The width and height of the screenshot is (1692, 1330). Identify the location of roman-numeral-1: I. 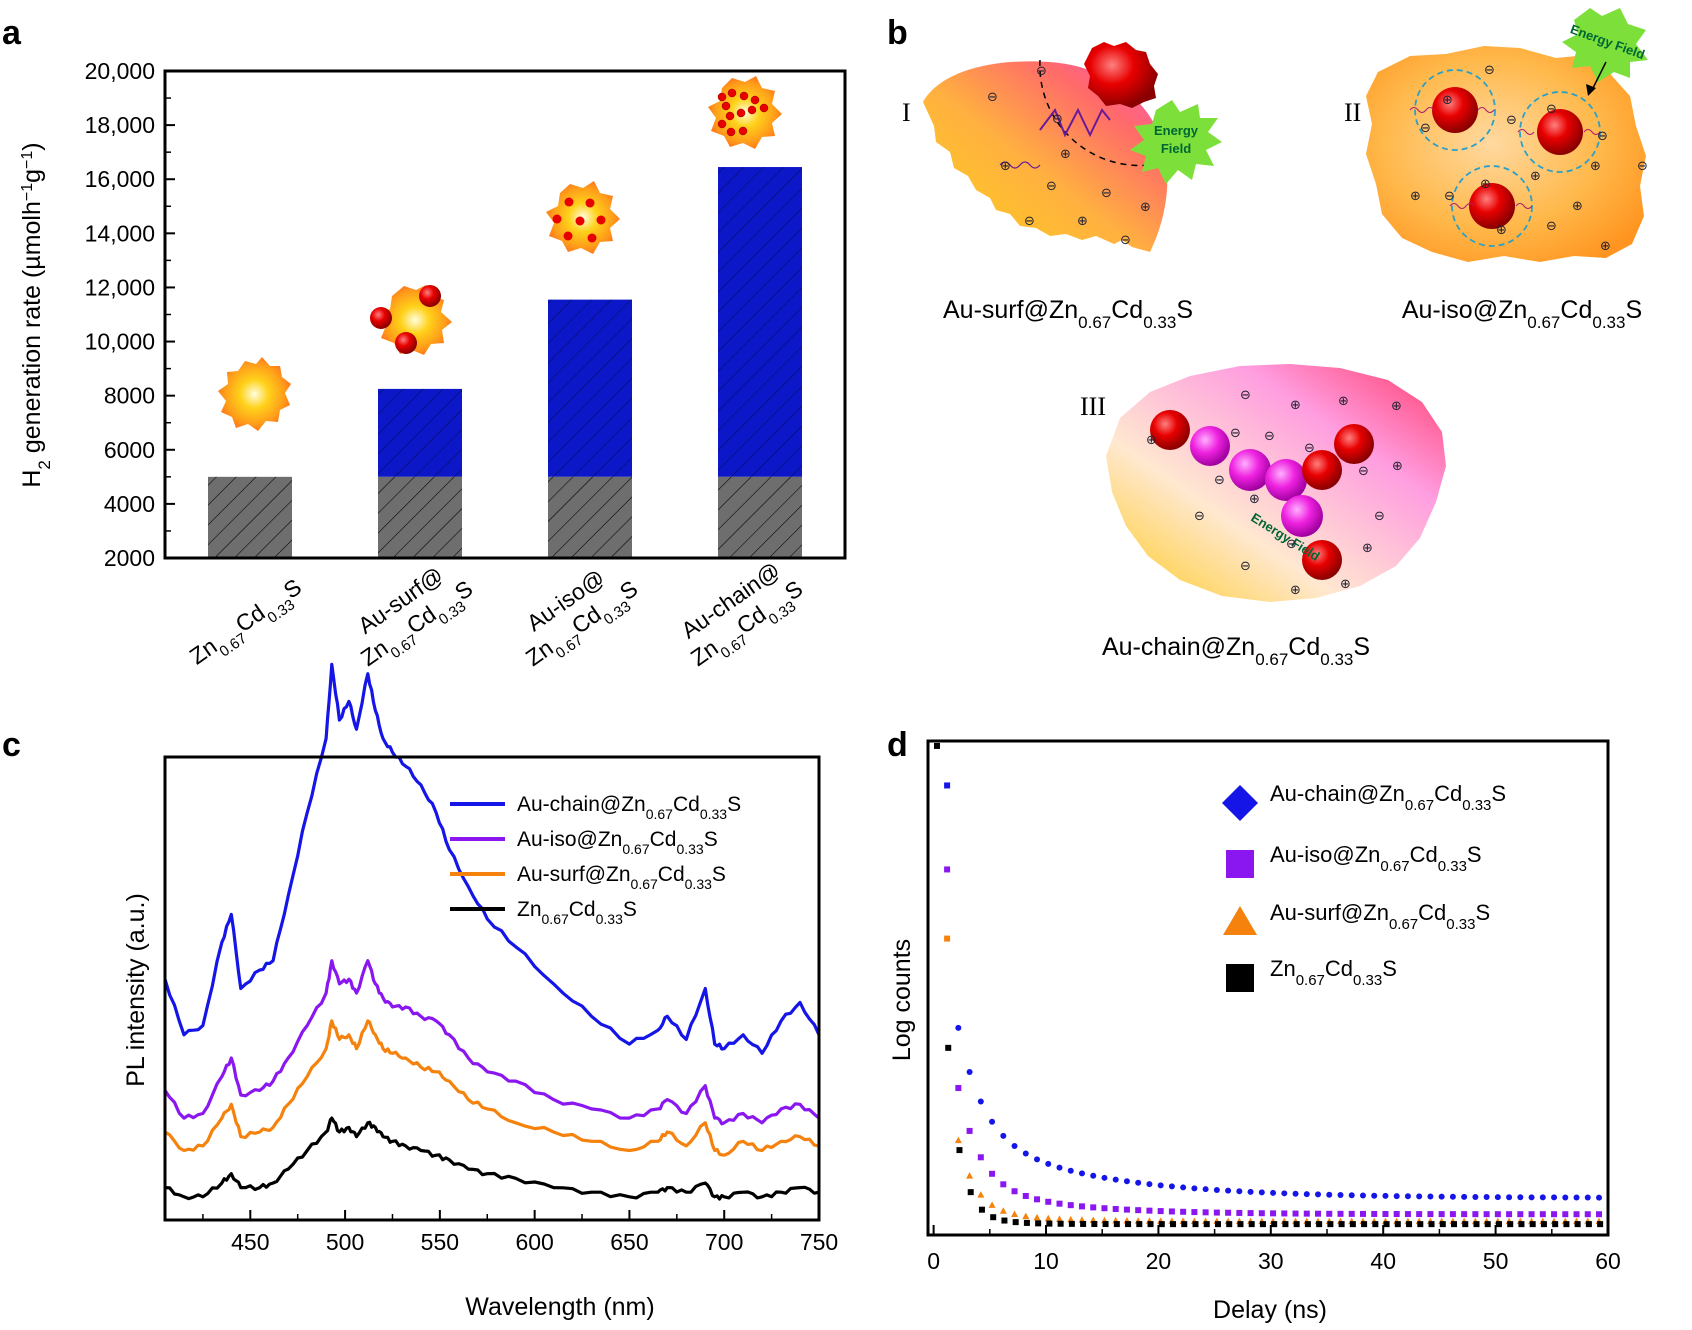
(906, 112).